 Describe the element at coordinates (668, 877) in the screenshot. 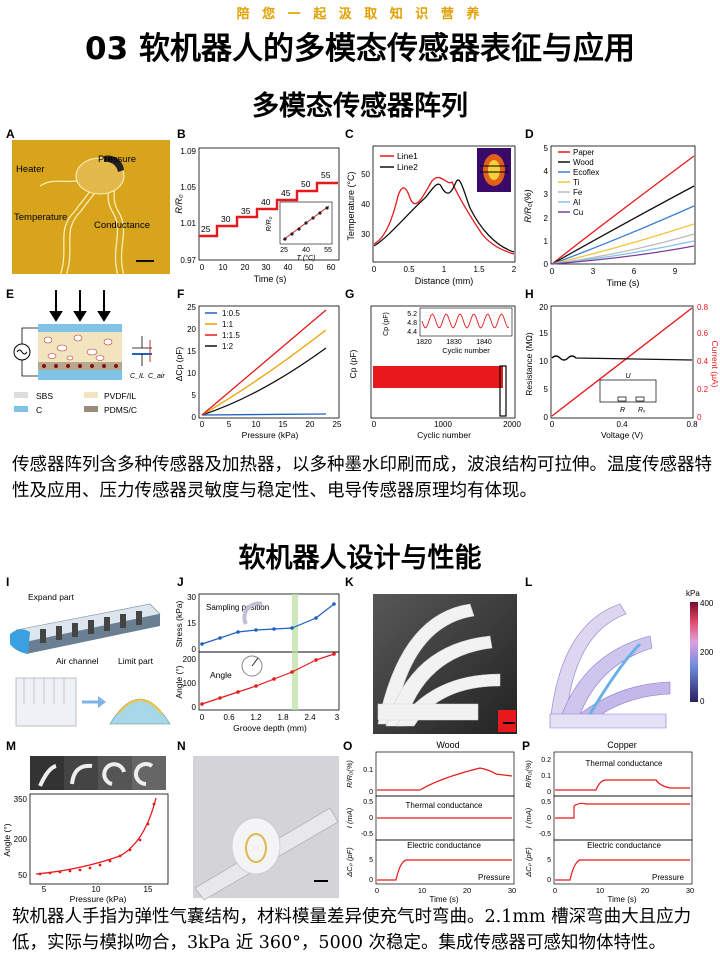

I see `p-t3: Pressure` at that location.